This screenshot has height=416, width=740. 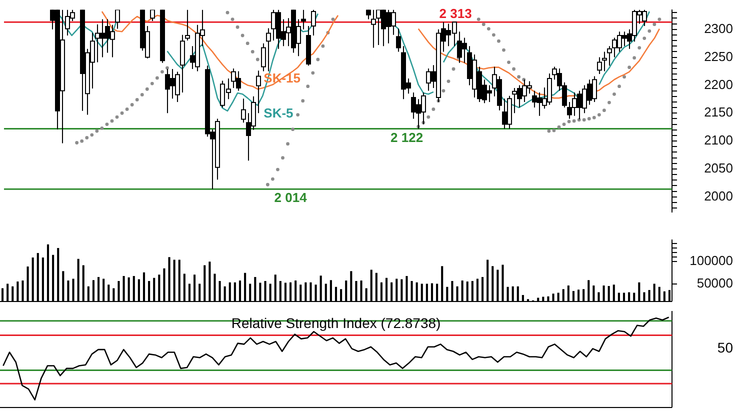 I want to click on y-tick-label: 100000, so click(x=711, y=260).